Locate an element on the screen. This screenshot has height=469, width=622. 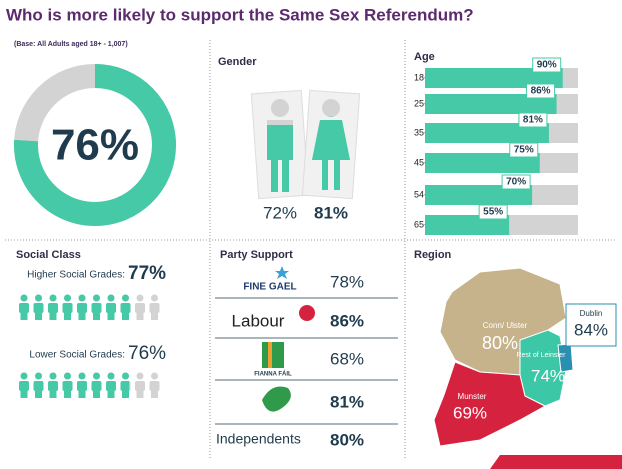
map is located at coordinates (525, 357).